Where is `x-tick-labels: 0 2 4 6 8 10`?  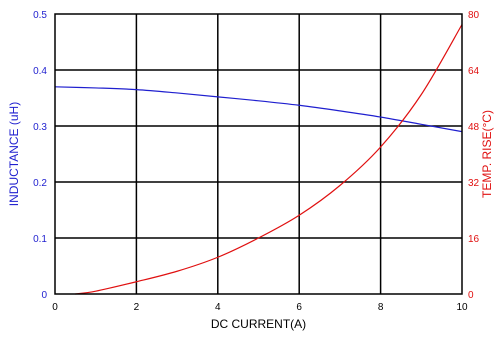
x-tick-labels: 0 2 4 6 8 10 is located at coordinates (260, 307).